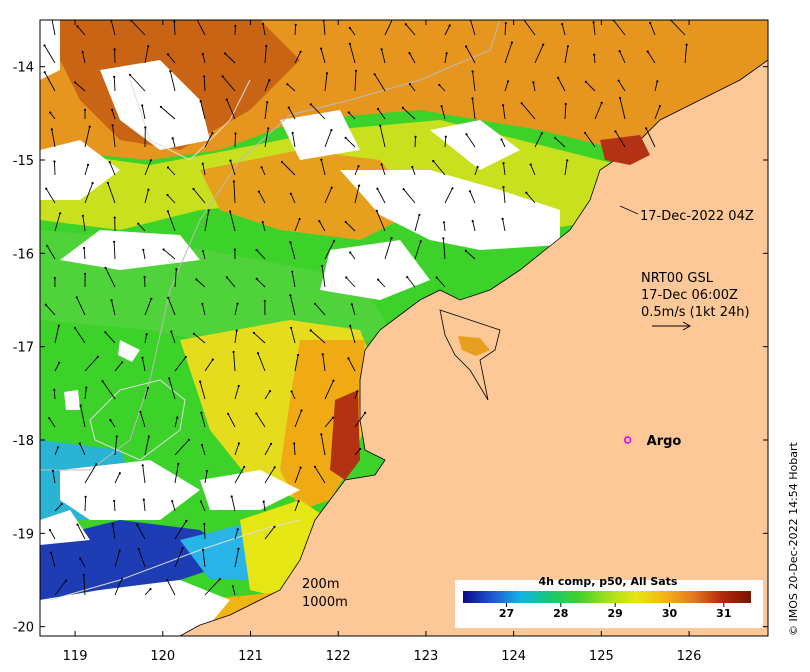  What do you see at coordinates (474, 346) in the screenshot?
I see `sst-warm-peninsula` at bounding box center [474, 346].